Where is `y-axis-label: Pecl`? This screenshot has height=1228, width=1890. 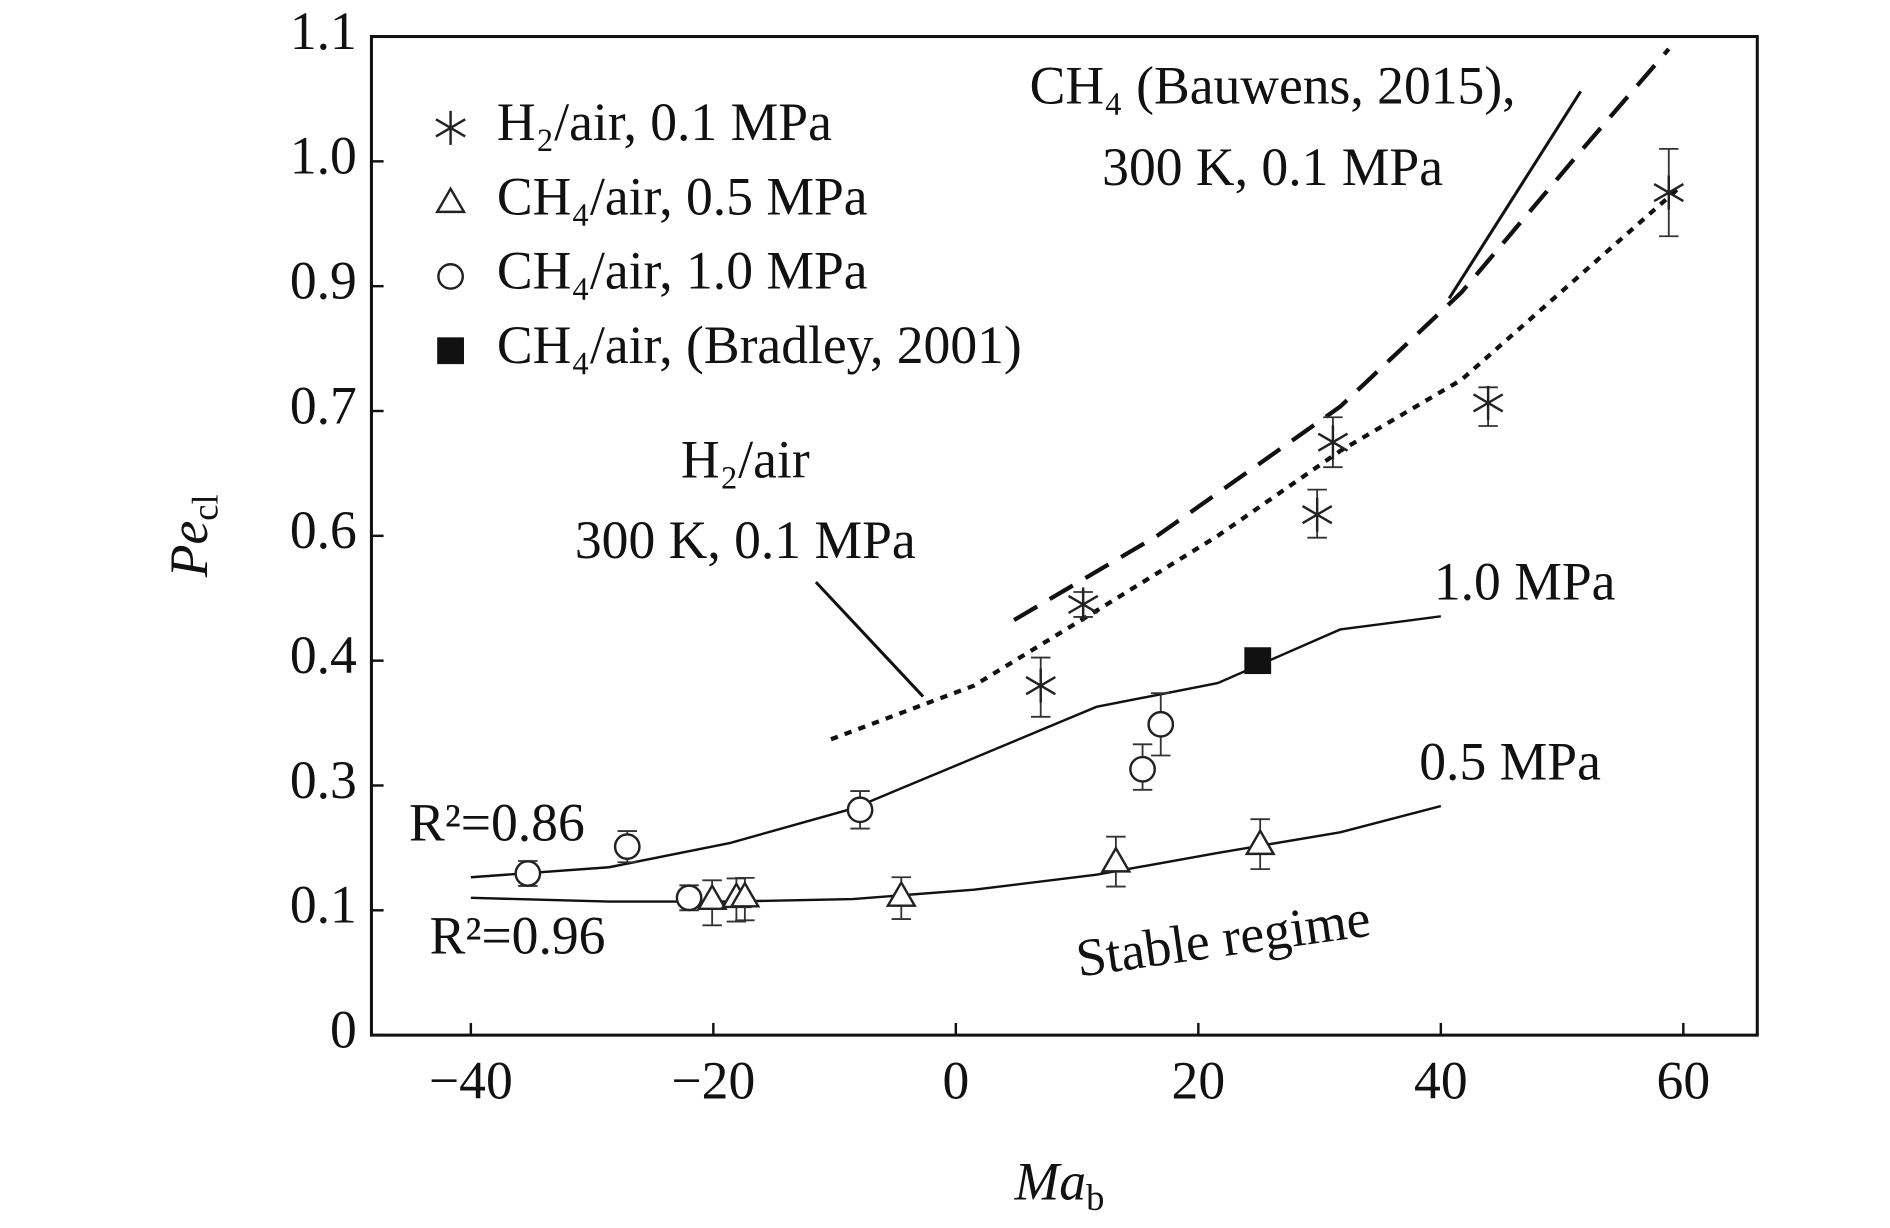
y-axis-label: Pecl is located at coordinates (192, 536).